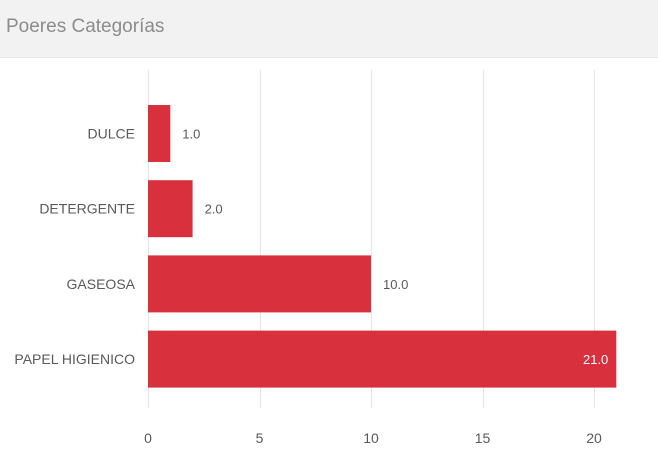  What do you see at coordinates (382, 359) in the screenshot?
I see `bar-papel-higienico` at bounding box center [382, 359].